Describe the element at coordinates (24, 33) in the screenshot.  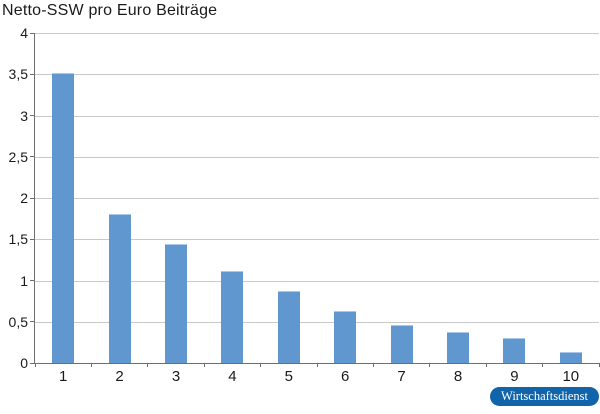
I see `y-axis-label: 4` at that location.